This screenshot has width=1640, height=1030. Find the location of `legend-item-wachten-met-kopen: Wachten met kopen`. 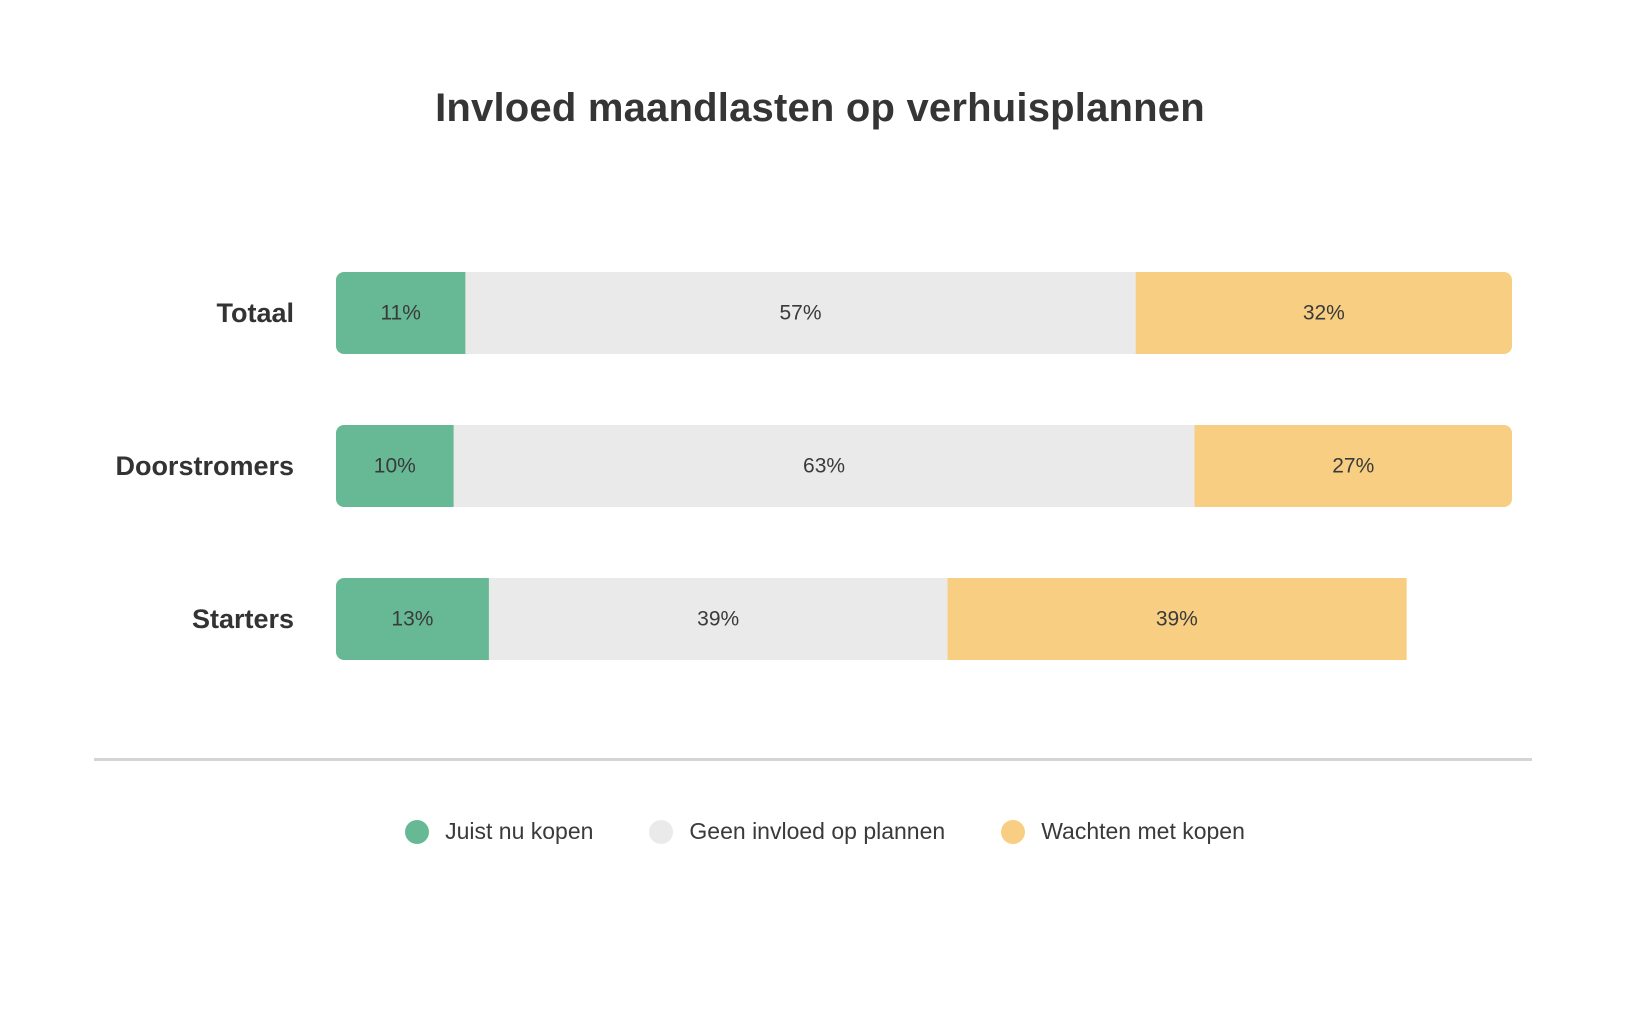

legend-item-wachten-met-kopen: Wachten met kopen is located at coordinates (1123, 831).